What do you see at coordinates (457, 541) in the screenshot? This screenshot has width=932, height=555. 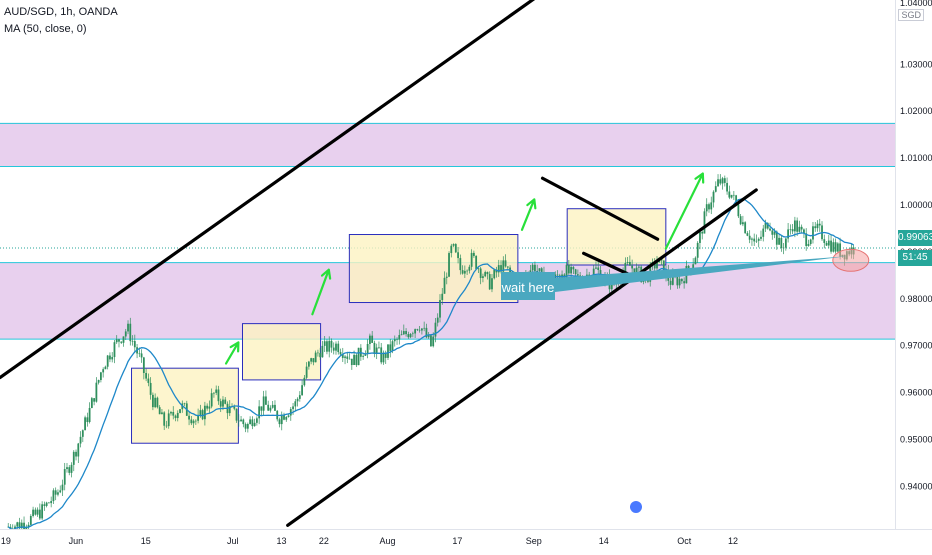 I see `time-tick-label: 17` at bounding box center [457, 541].